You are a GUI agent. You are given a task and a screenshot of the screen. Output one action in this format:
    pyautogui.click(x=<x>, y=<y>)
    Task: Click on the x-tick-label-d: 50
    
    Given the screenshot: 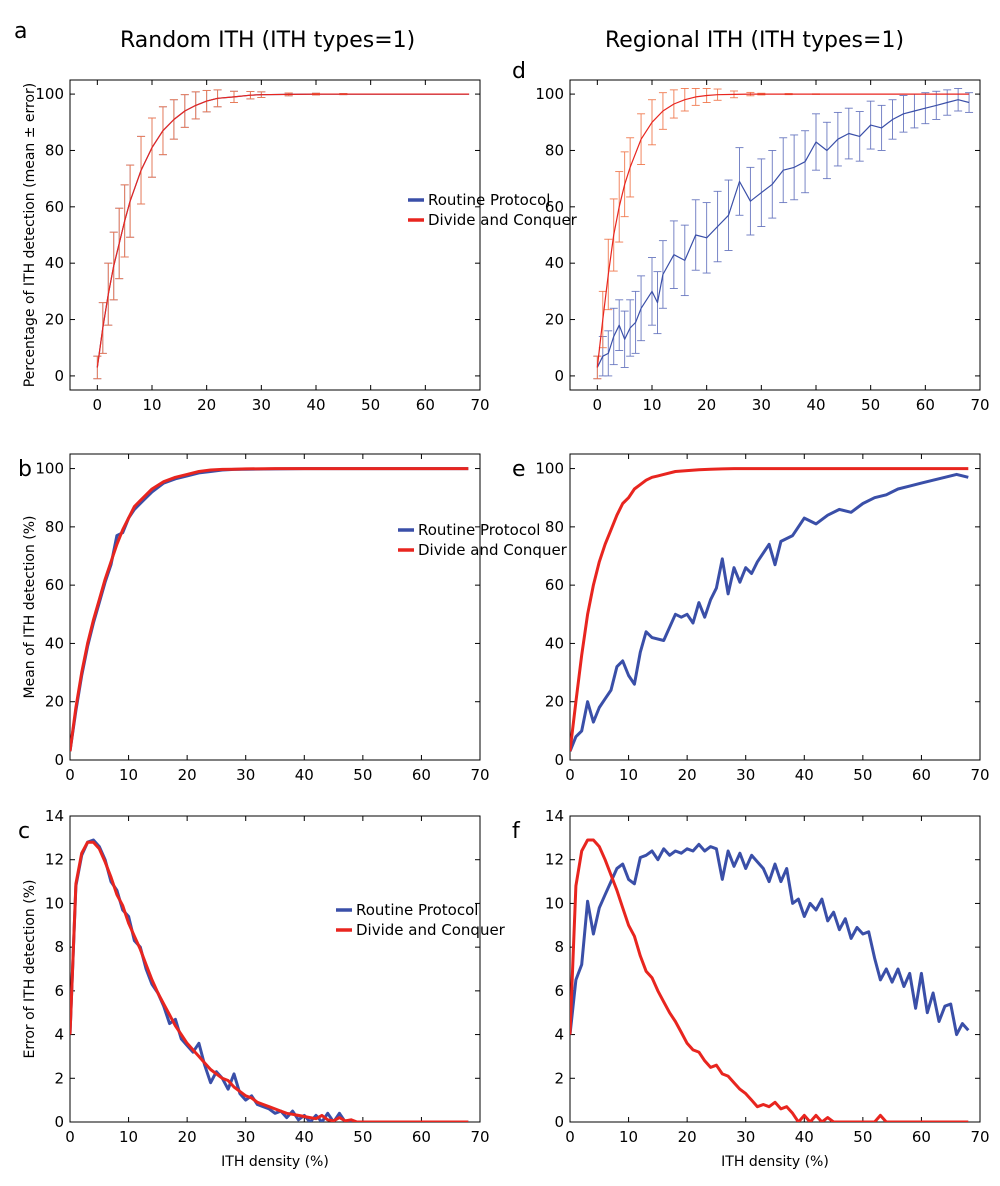 What is the action you would take?
    pyautogui.click(x=870, y=405)
    